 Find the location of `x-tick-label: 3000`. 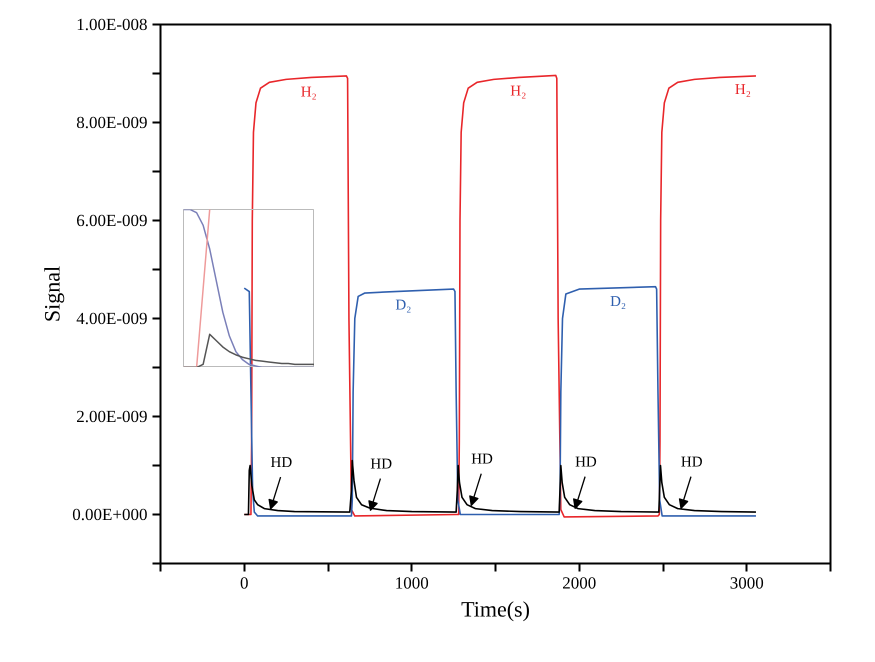

x-tick-label: 3000 is located at coordinates (747, 583).